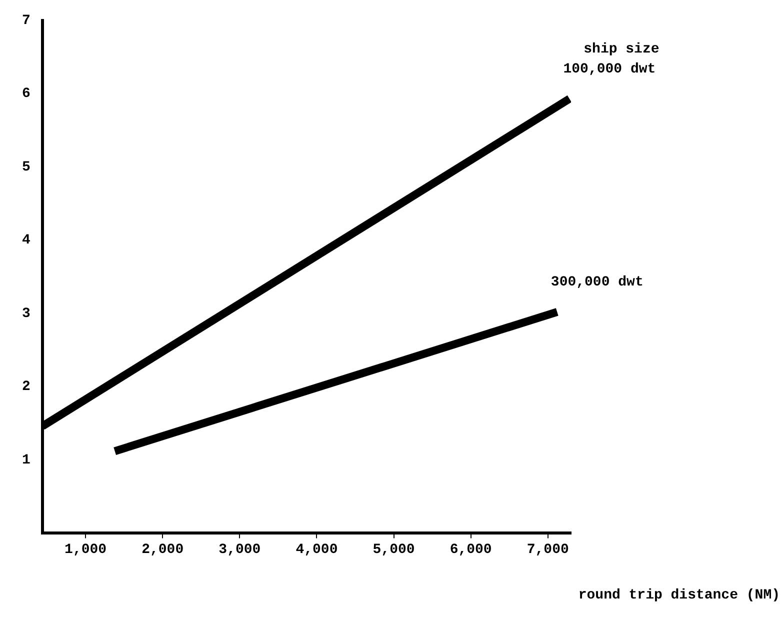 The width and height of the screenshot is (784, 621). What do you see at coordinates (26, 240) in the screenshot?
I see `y-tick-label: 4` at bounding box center [26, 240].